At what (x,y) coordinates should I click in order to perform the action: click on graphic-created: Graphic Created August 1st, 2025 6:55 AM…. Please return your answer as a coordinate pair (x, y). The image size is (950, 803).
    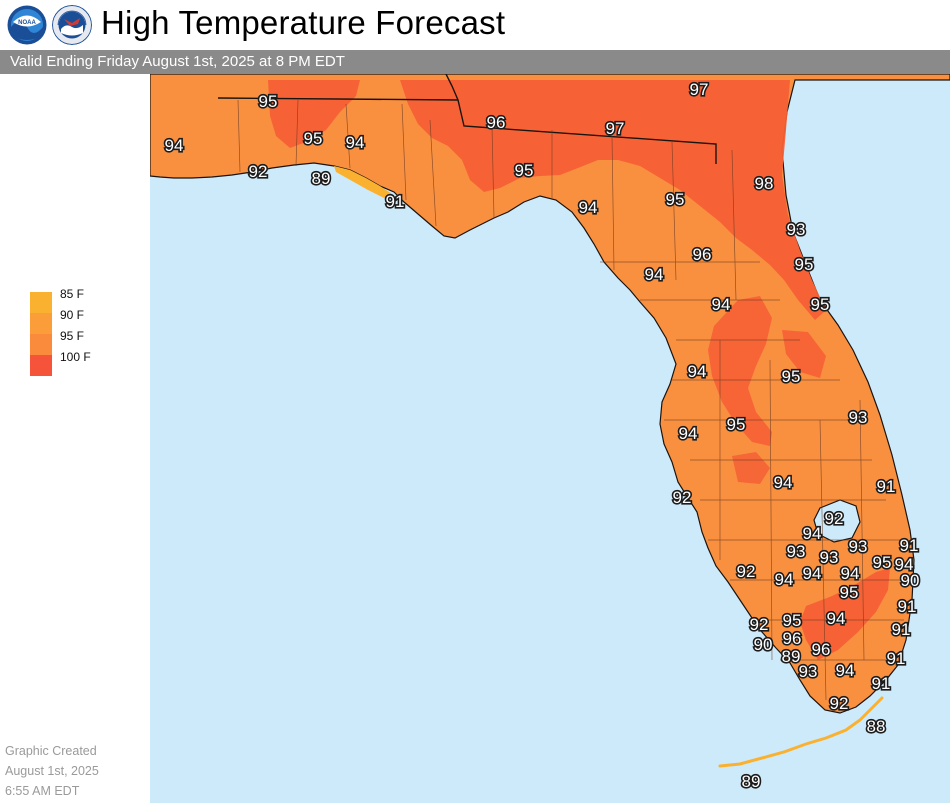
    Looking at the image, I should click on (52, 771).